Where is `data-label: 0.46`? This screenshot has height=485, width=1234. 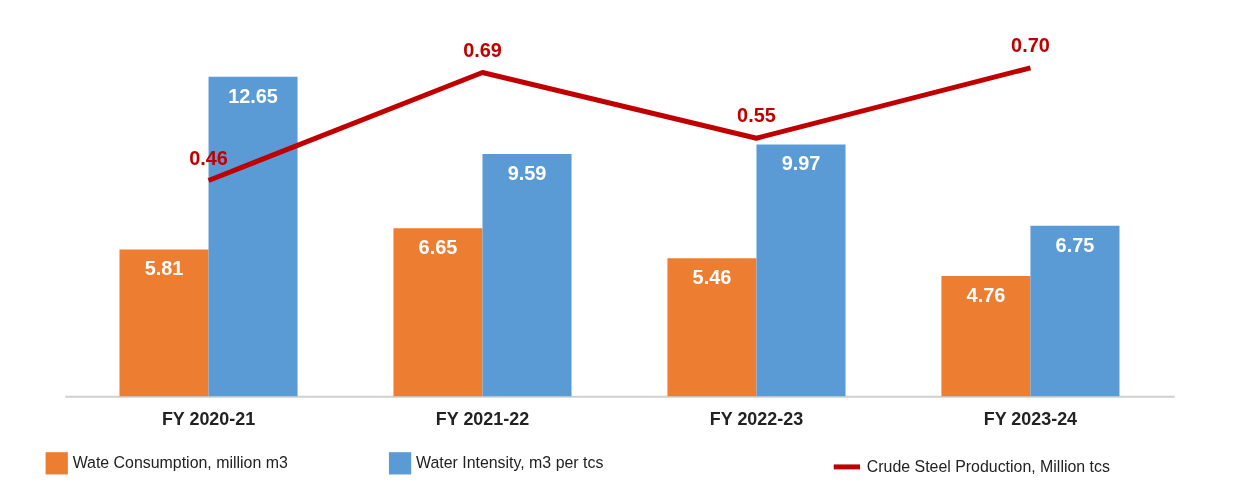
data-label: 0.46 is located at coordinates (208, 157).